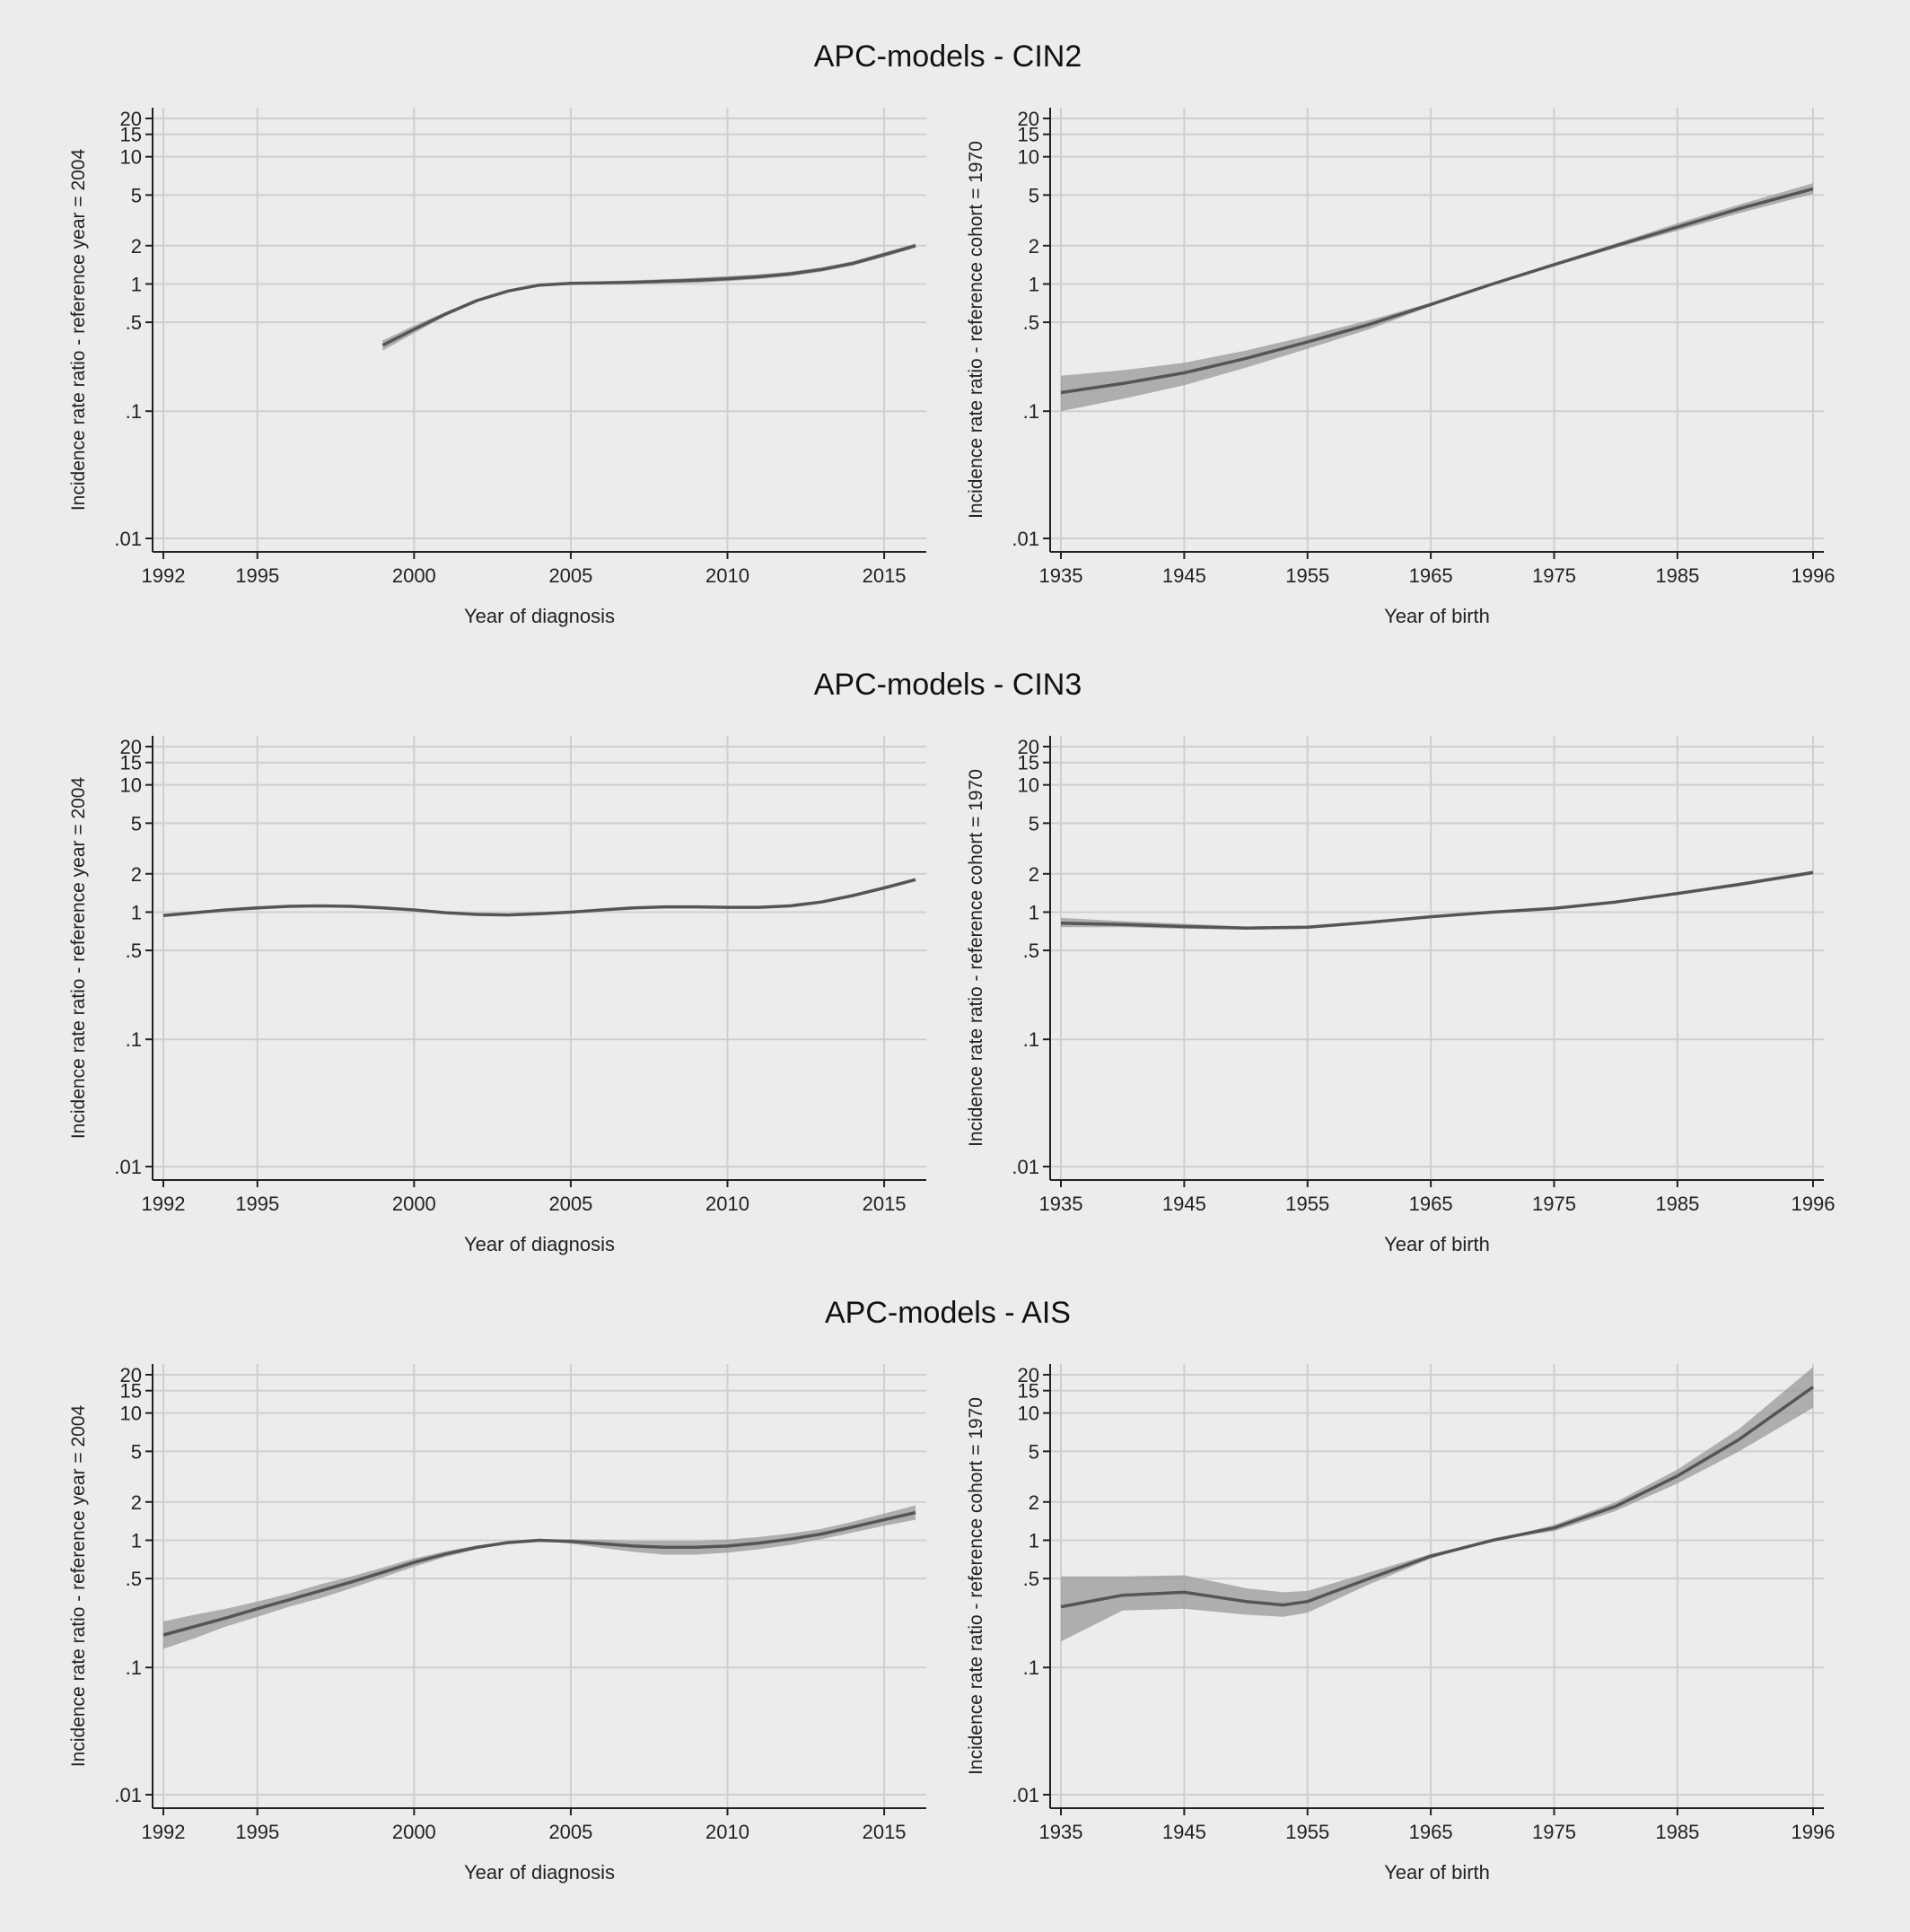 This screenshot has width=1910, height=1932. What do you see at coordinates (539, 1873) in the screenshot?
I see `ais-period-x-axis-title: Year of diagnosis` at bounding box center [539, 1873].